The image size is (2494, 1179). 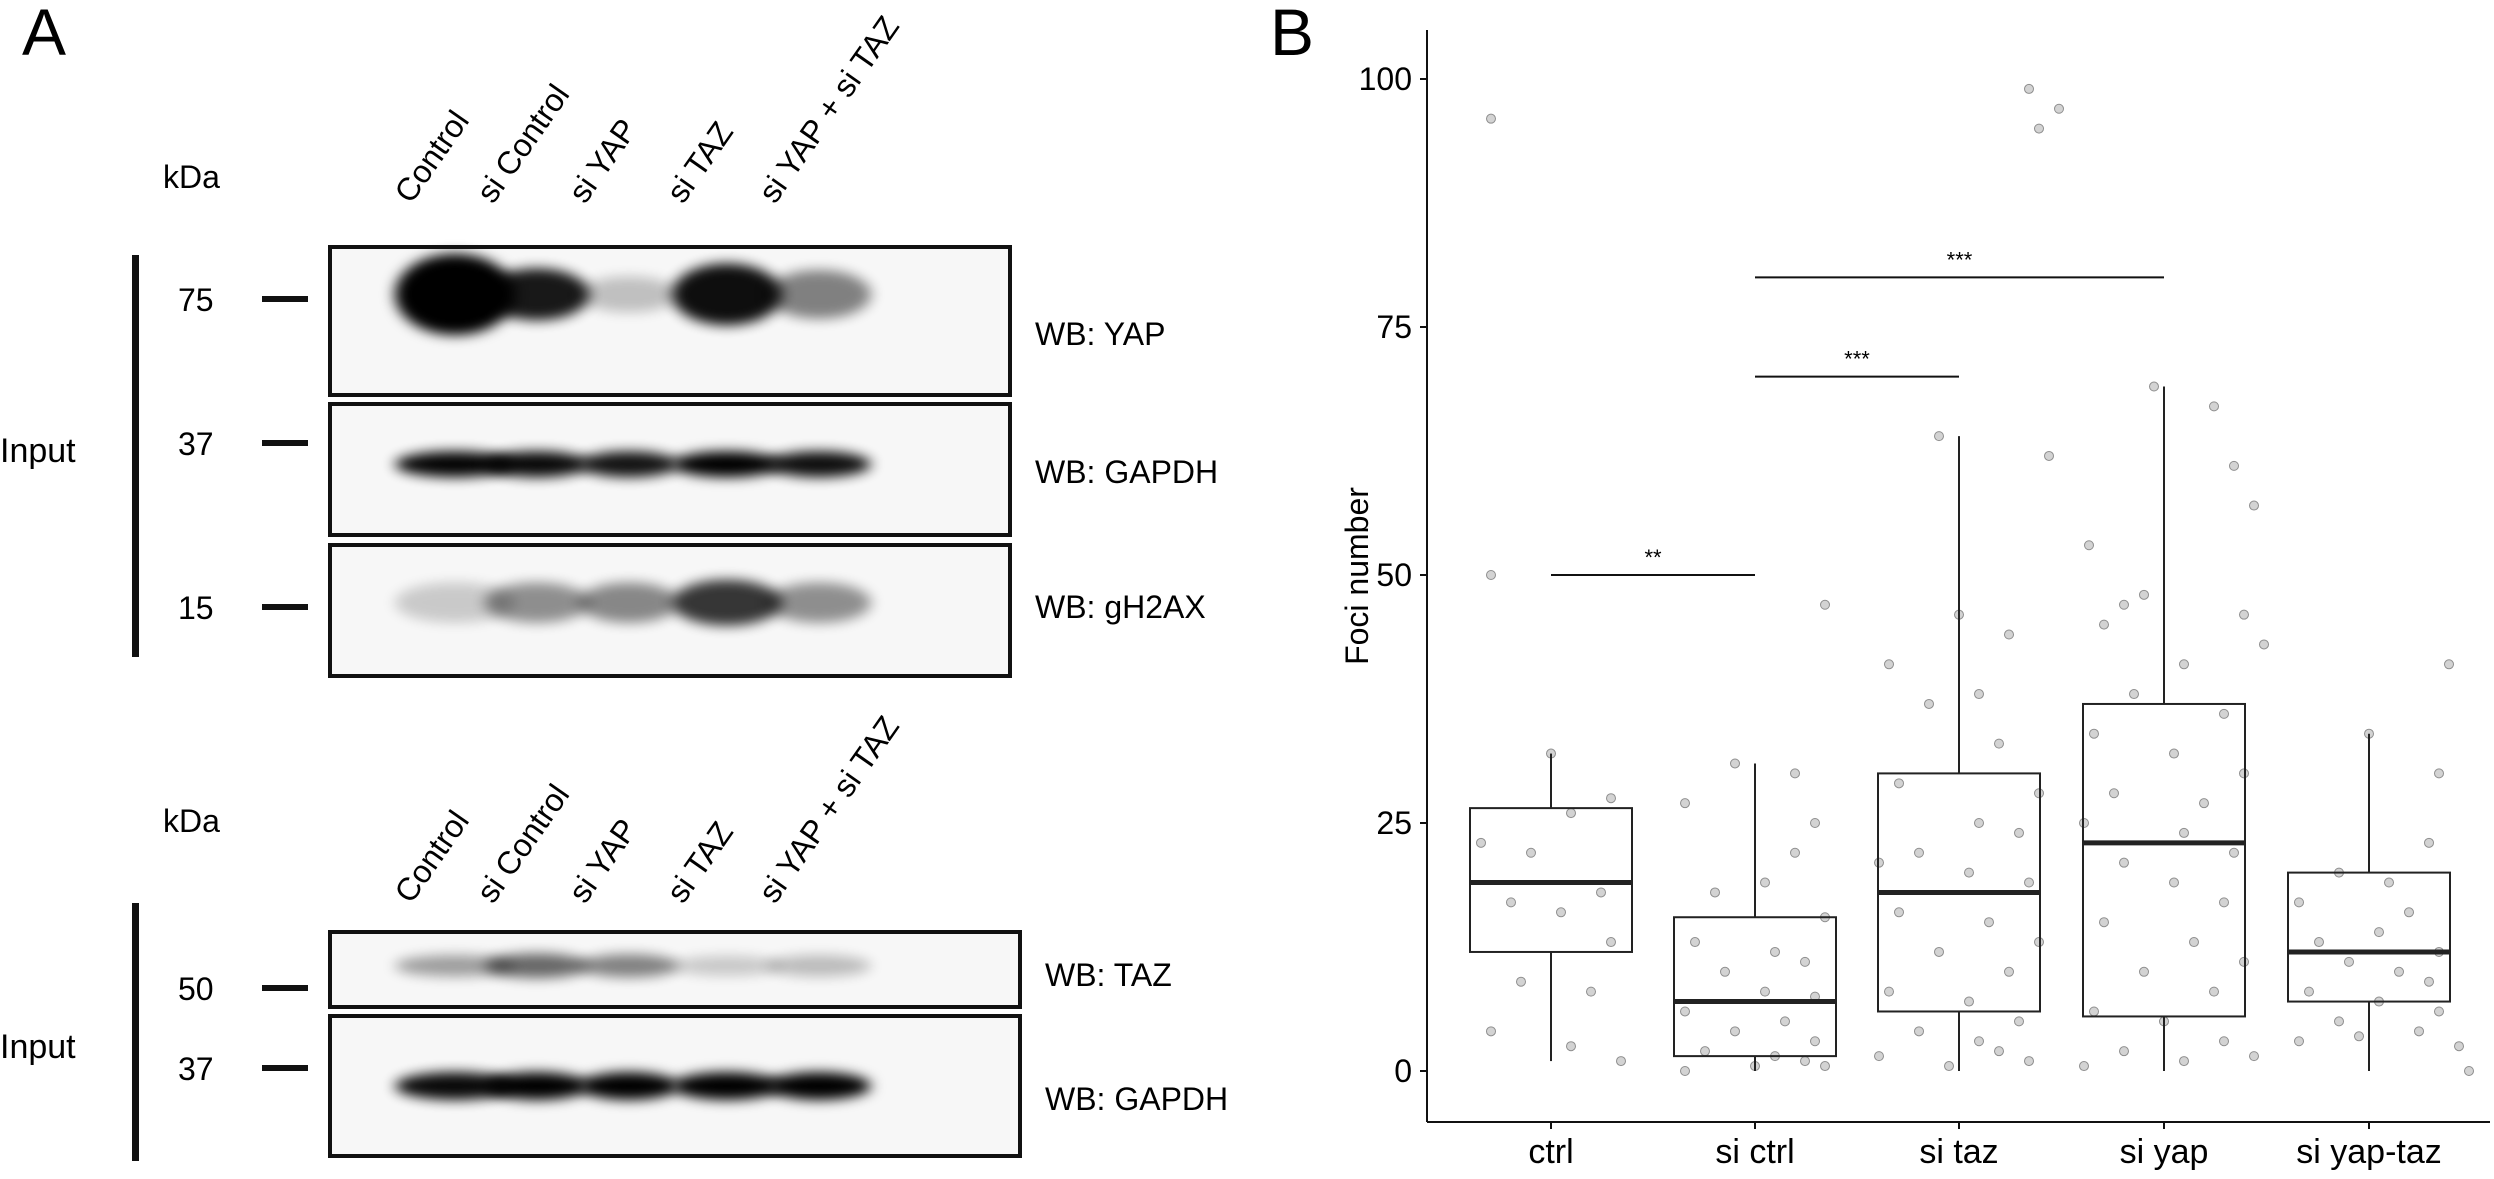 I want to click on wb-label: WB: GAPDH, so click(x=1126, y=472).